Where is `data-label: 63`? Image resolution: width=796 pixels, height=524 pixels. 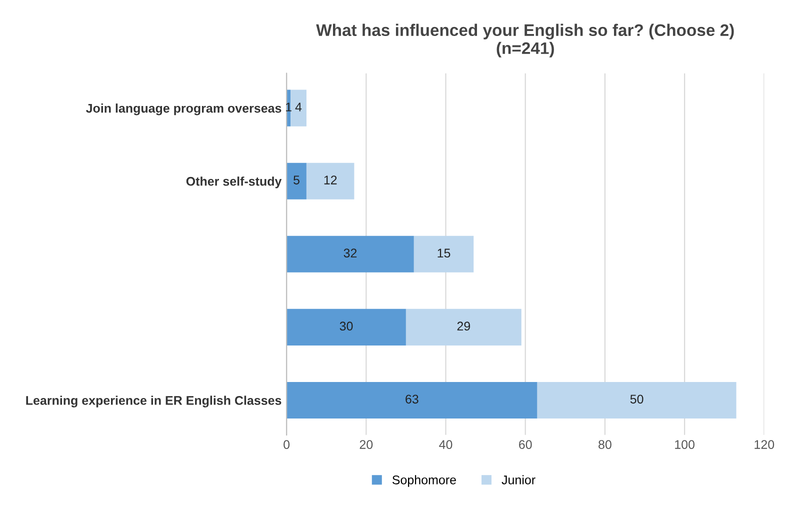
data-label: 63 is located at coordinates (412, 399).